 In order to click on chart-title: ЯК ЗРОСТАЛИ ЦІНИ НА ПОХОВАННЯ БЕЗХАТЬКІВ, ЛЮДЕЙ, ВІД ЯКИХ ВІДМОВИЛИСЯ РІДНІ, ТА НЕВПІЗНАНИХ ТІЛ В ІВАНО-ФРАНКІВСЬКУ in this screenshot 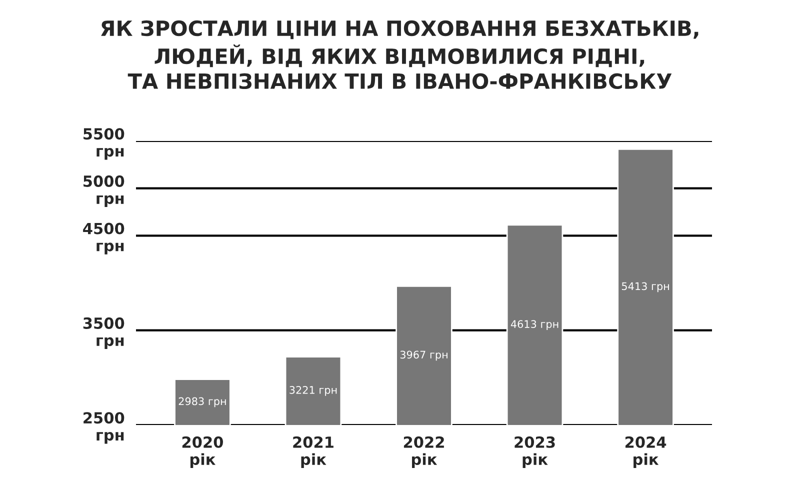, I will do `click(399, 55)`.